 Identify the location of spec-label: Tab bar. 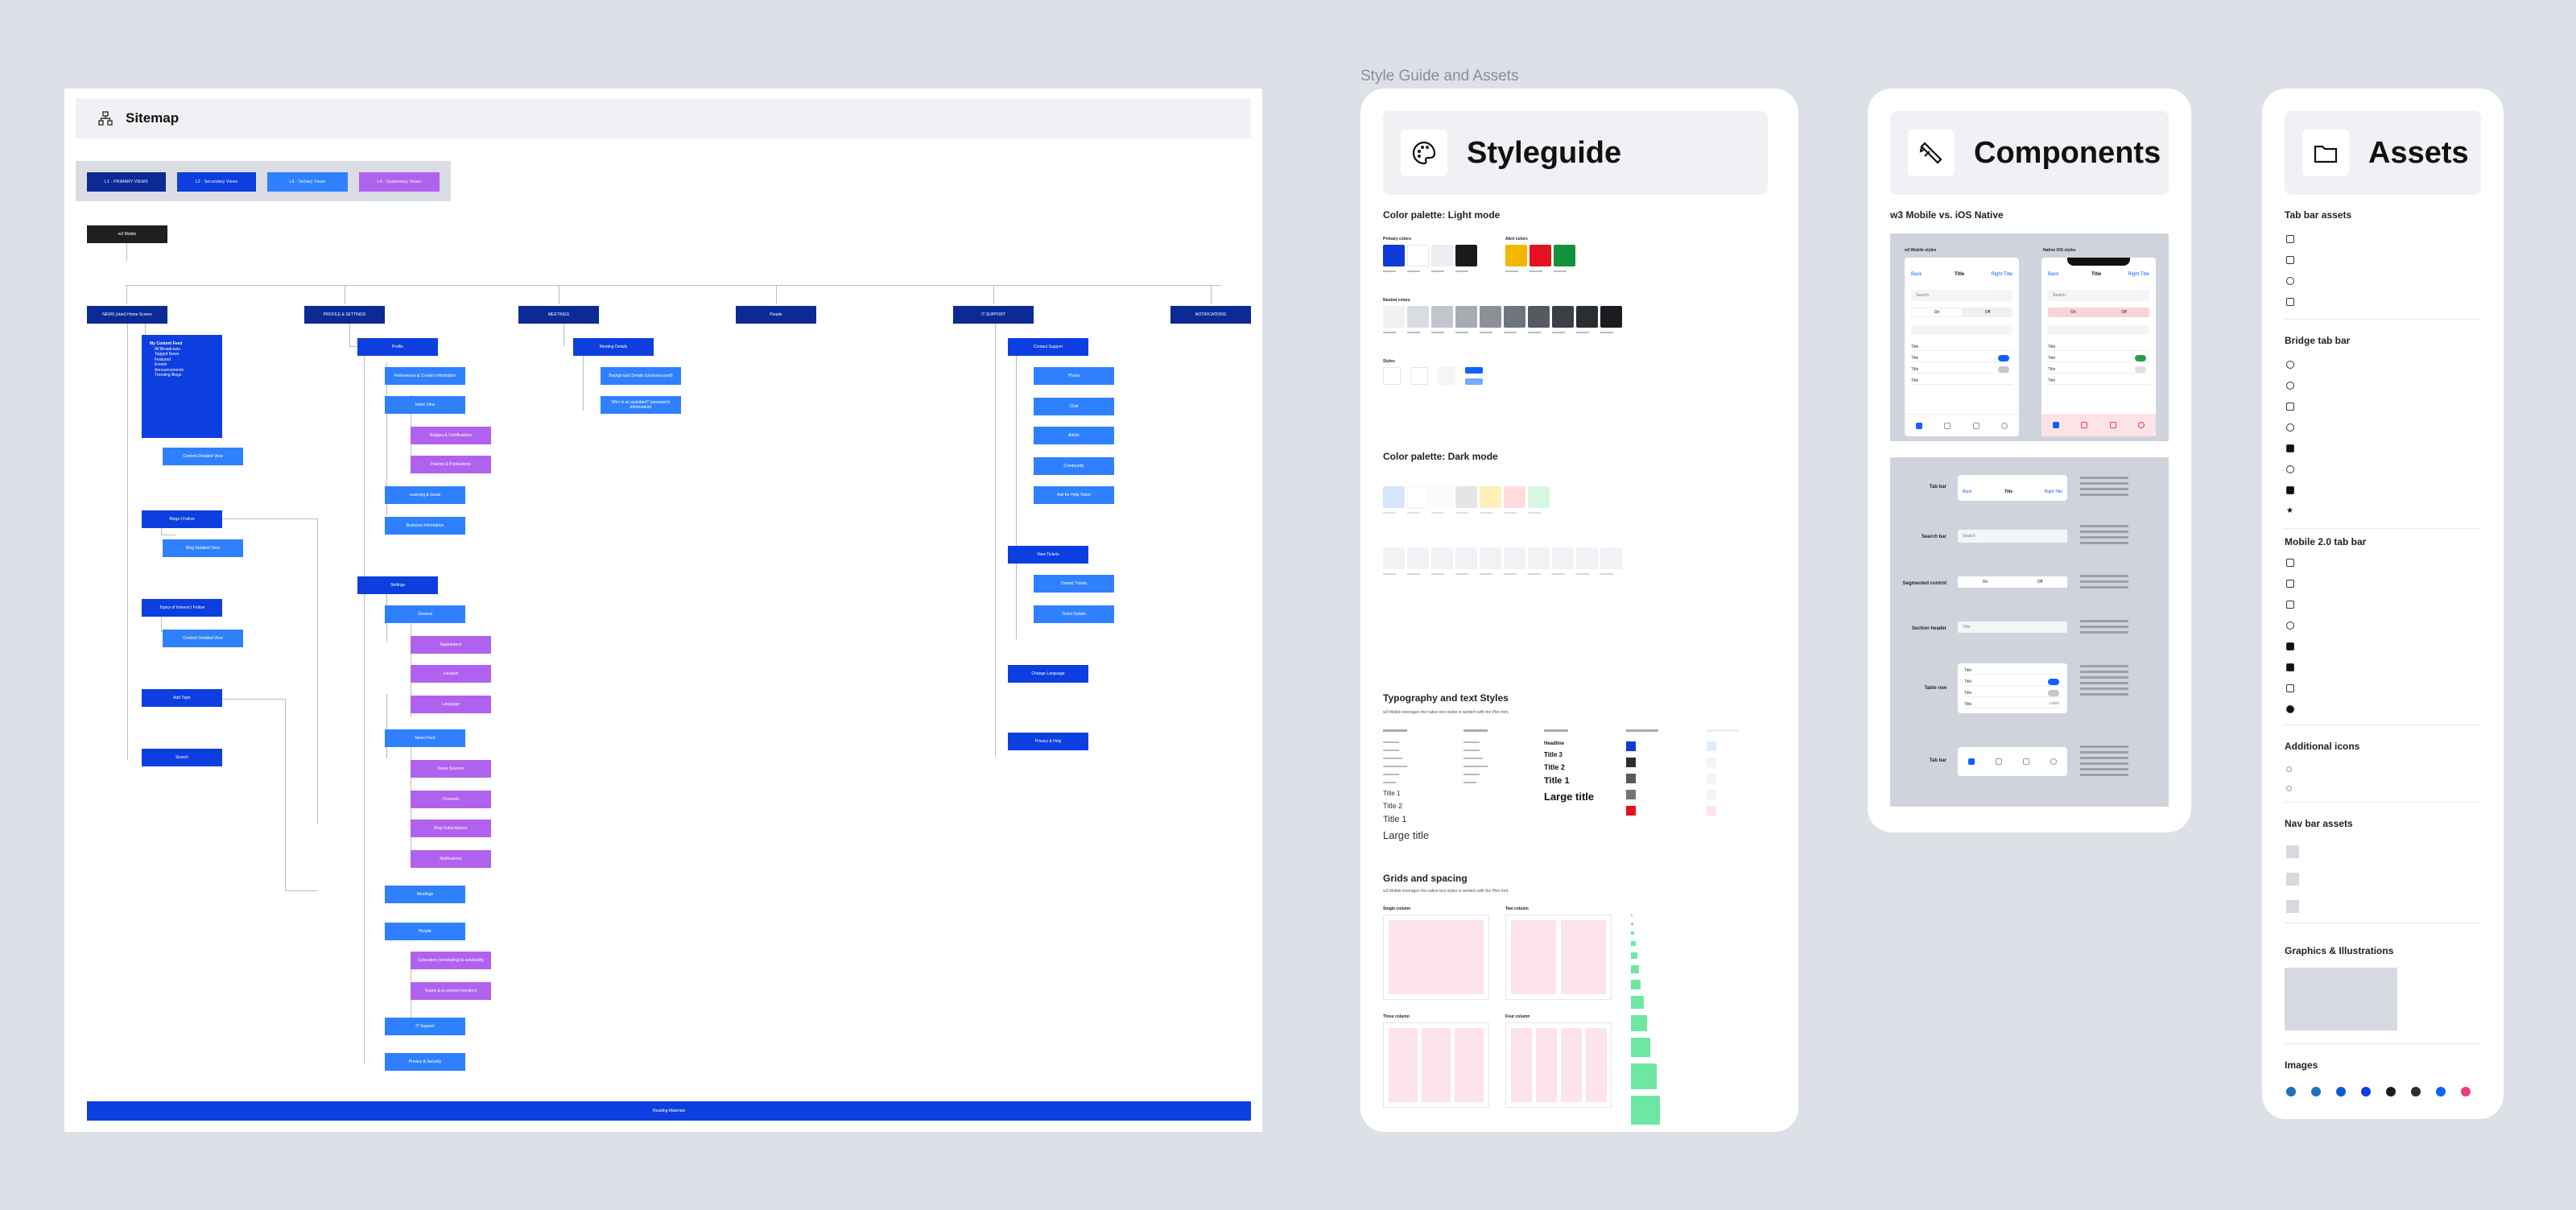
(1937, 760).